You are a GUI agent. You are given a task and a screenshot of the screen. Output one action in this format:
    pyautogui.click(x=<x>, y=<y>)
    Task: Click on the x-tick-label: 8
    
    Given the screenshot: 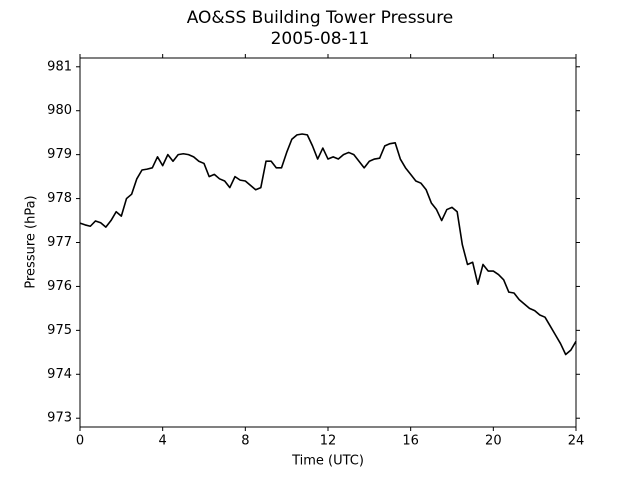 What is the action you would take?
    pyautogui.click(x=245, y=441)
    